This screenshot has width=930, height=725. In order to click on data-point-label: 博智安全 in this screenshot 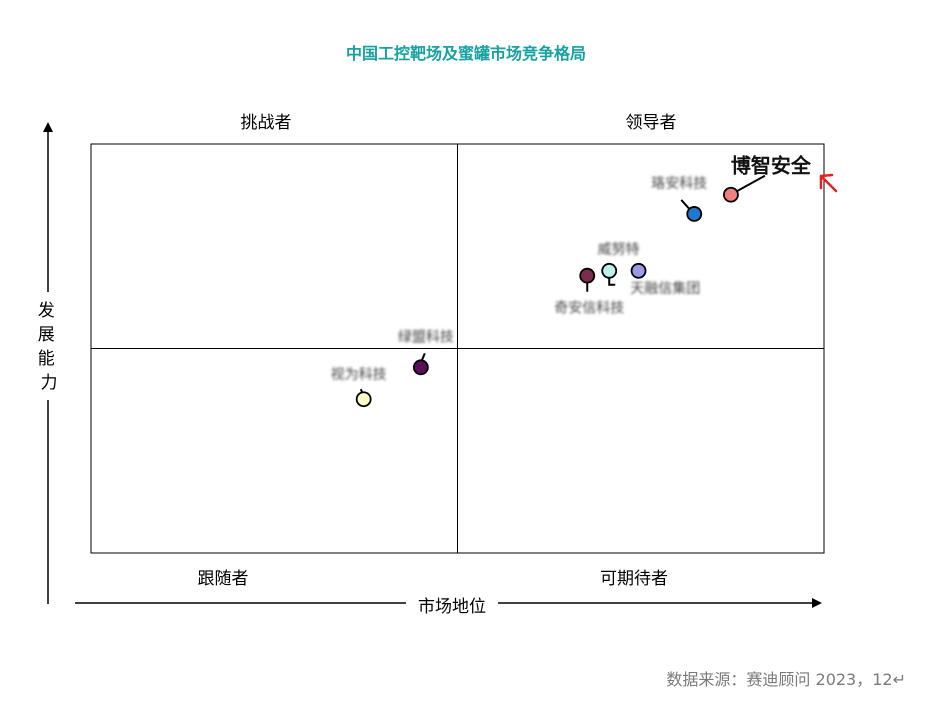, I will do `click(771, 166)`.